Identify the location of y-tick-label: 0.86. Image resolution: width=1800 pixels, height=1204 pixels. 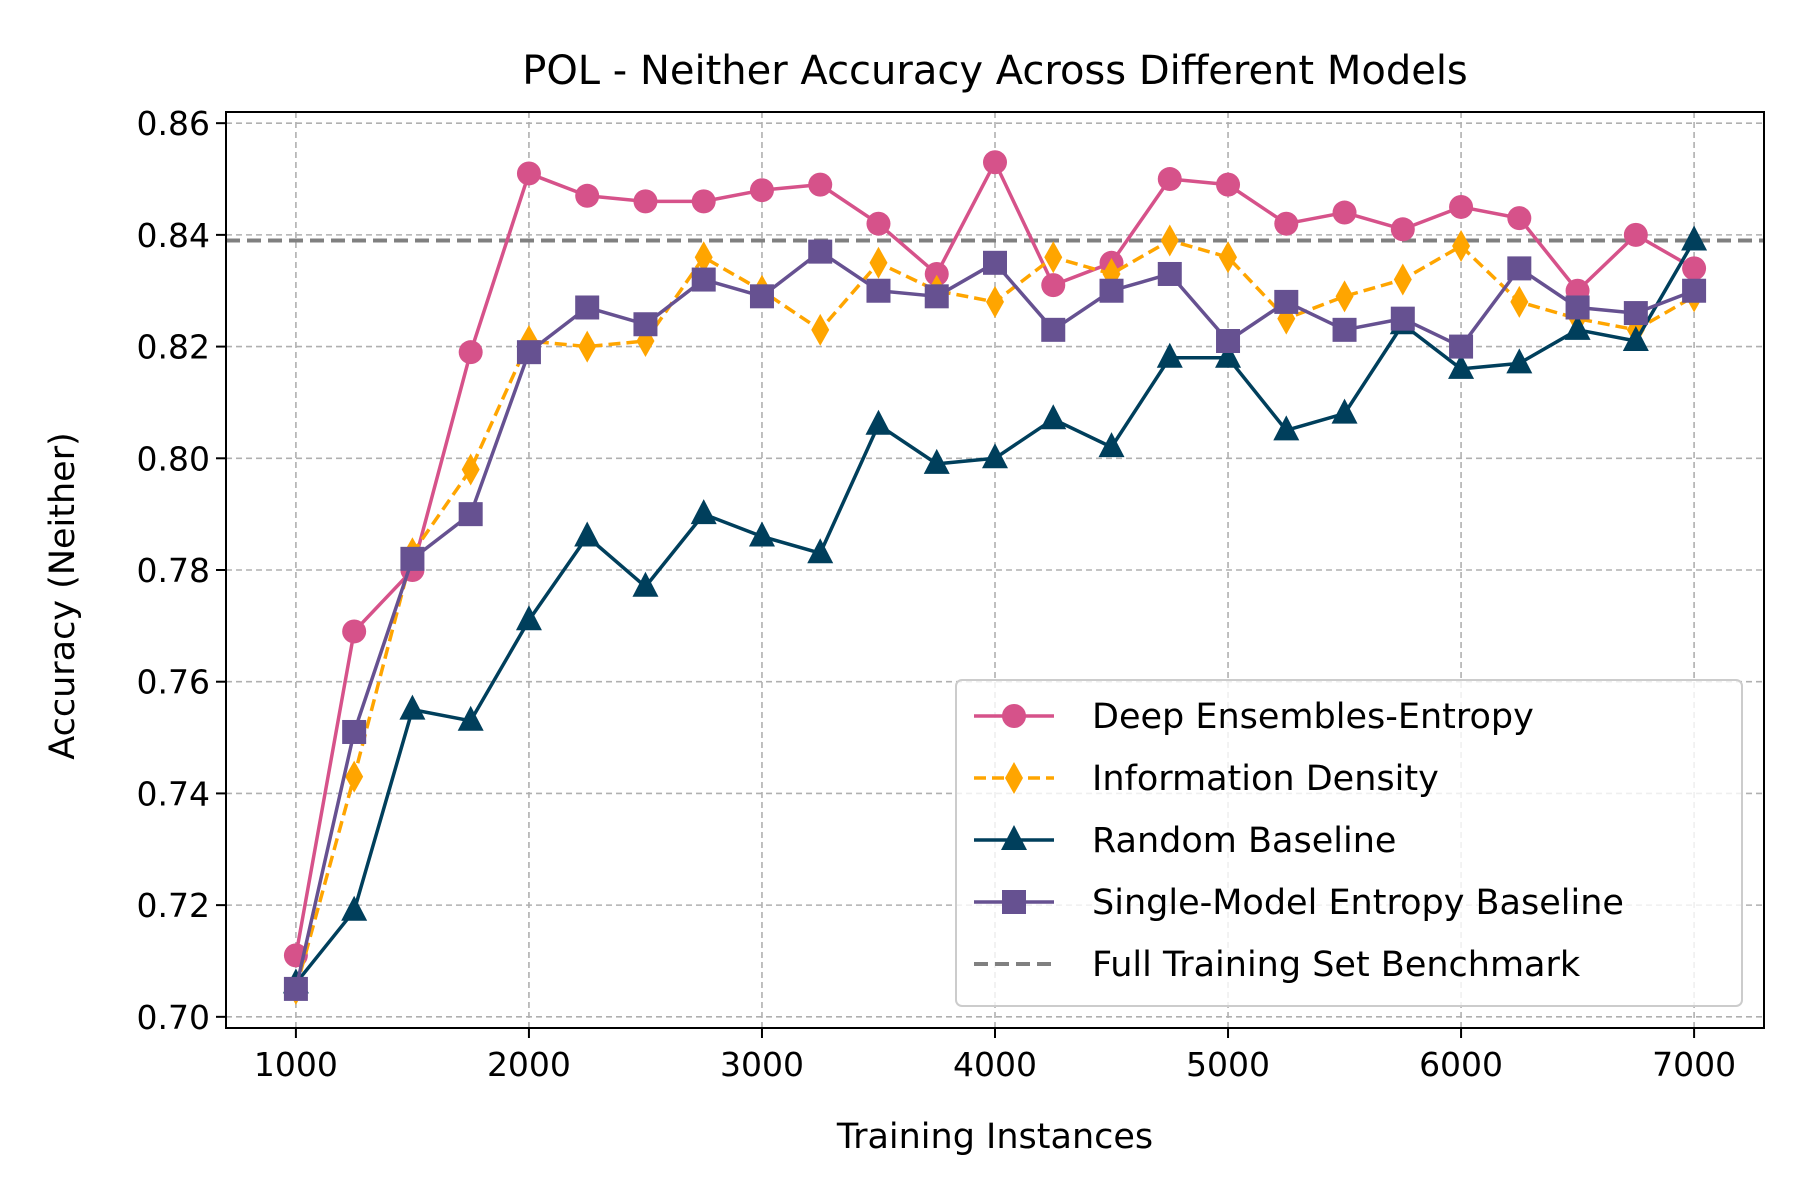
(173, 123).